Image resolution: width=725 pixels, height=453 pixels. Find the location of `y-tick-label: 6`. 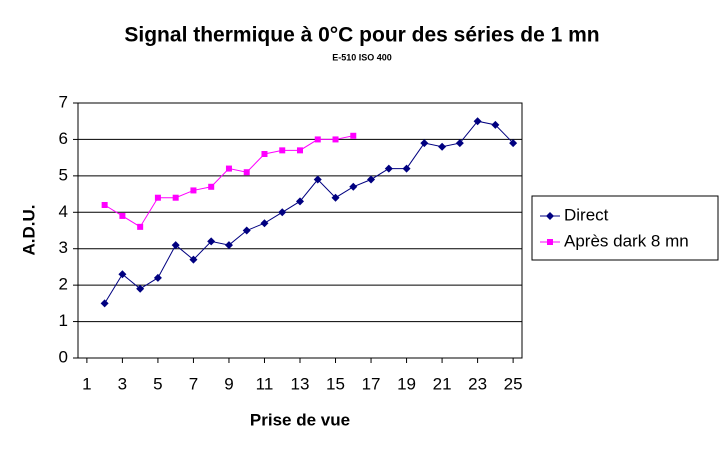

y-tick-label: 6 is located at coordinates (63, 138).